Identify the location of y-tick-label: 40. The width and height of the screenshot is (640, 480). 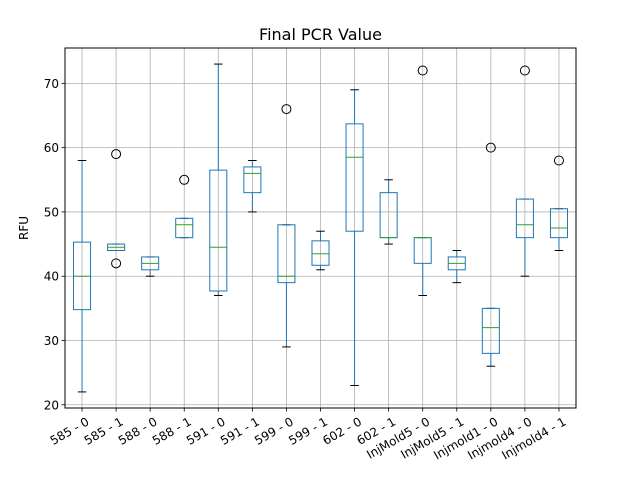
(51, 277).